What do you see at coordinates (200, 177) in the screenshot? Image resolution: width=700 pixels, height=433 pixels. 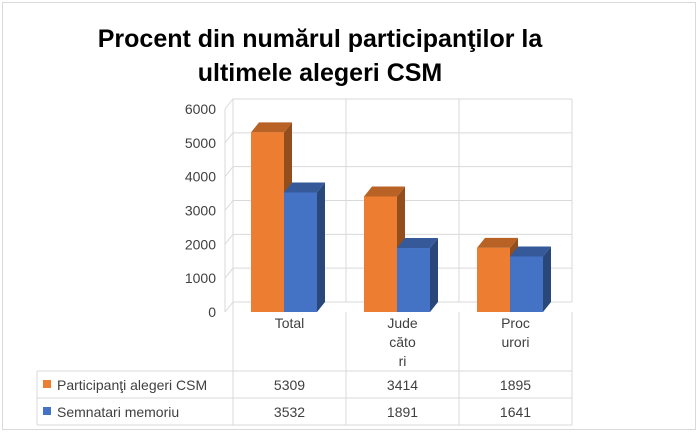 I see `y-tick-label: 4000` at bounding box center [200, 177].